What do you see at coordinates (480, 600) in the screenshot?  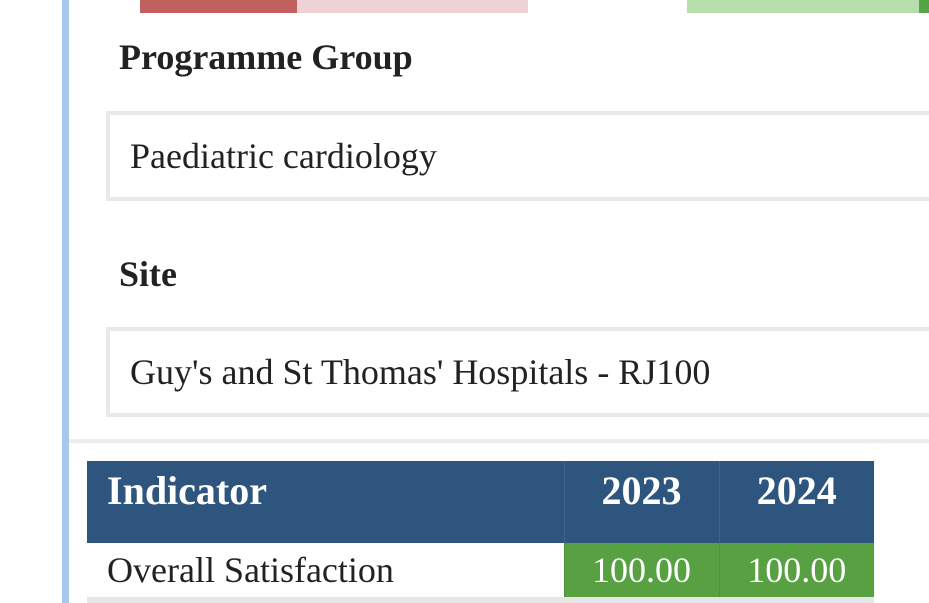 I see `next-row-edge` at bounding box center [480, 600].